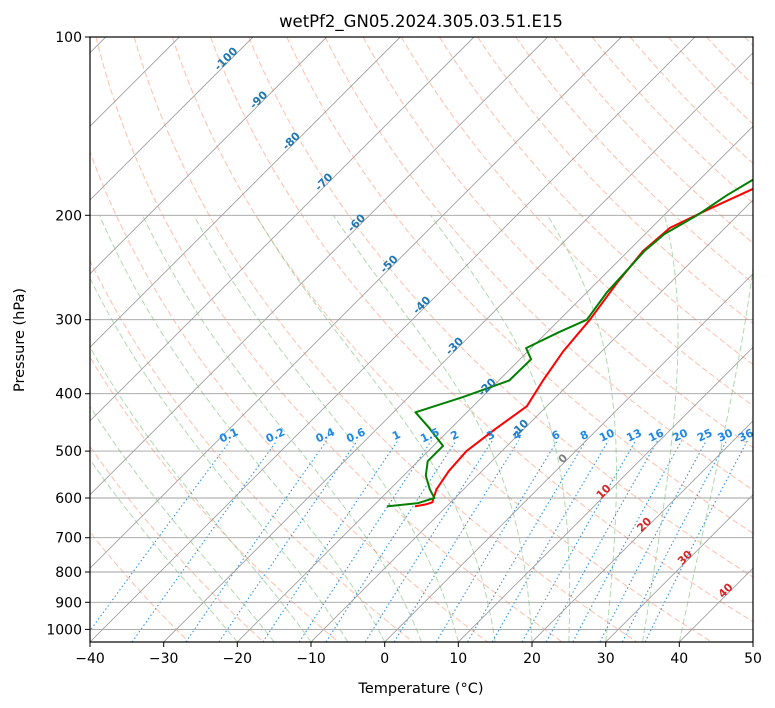  I want to click on y-tick-label: 600, so click(68, 499).